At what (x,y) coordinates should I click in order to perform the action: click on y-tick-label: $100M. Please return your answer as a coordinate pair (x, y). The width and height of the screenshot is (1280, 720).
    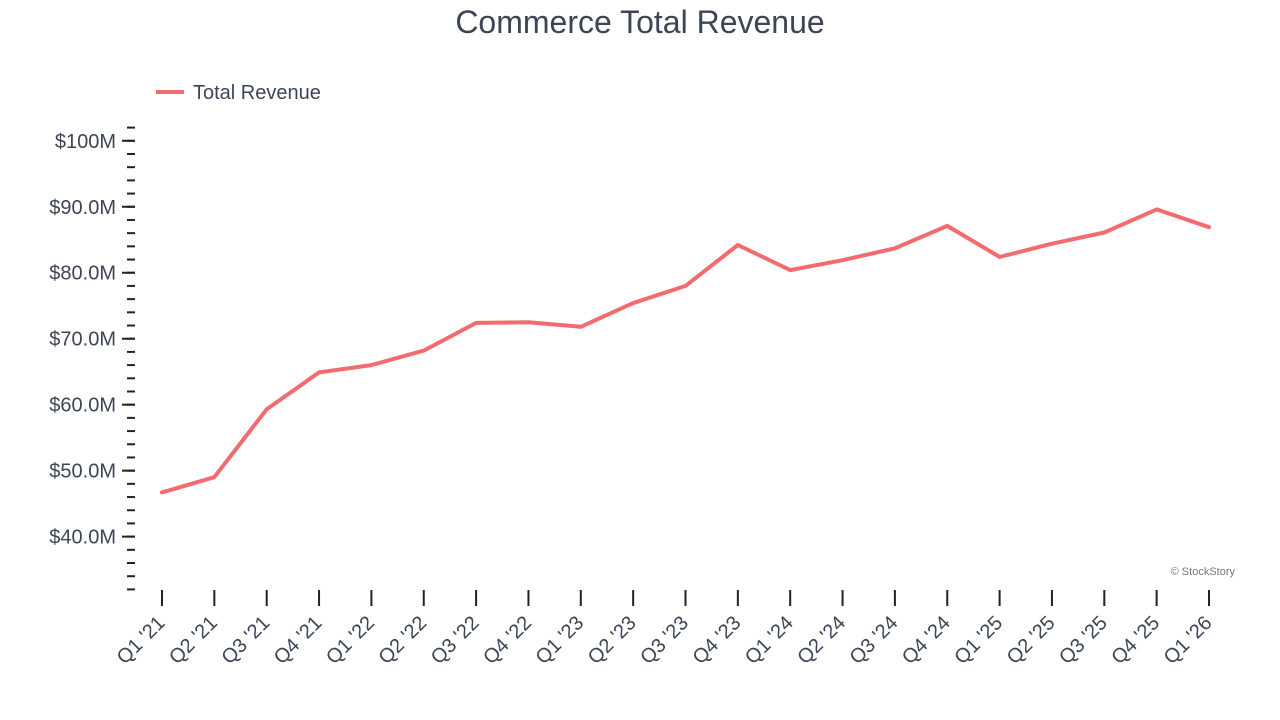
    Looking at the image, I should click on (85, 142).